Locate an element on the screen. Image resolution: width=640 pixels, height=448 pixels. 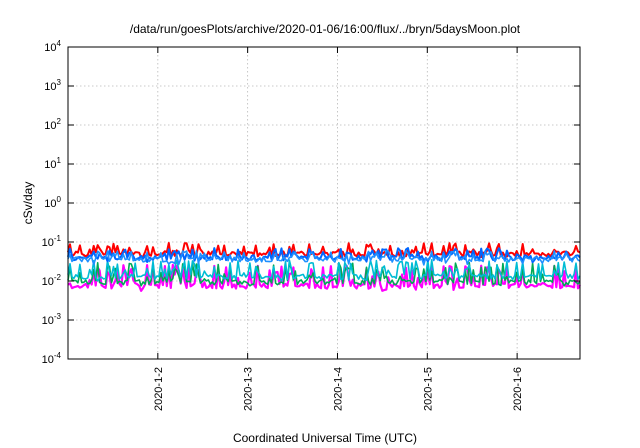
y-tick-label: 10¹ is located at coordinates (52, 163).